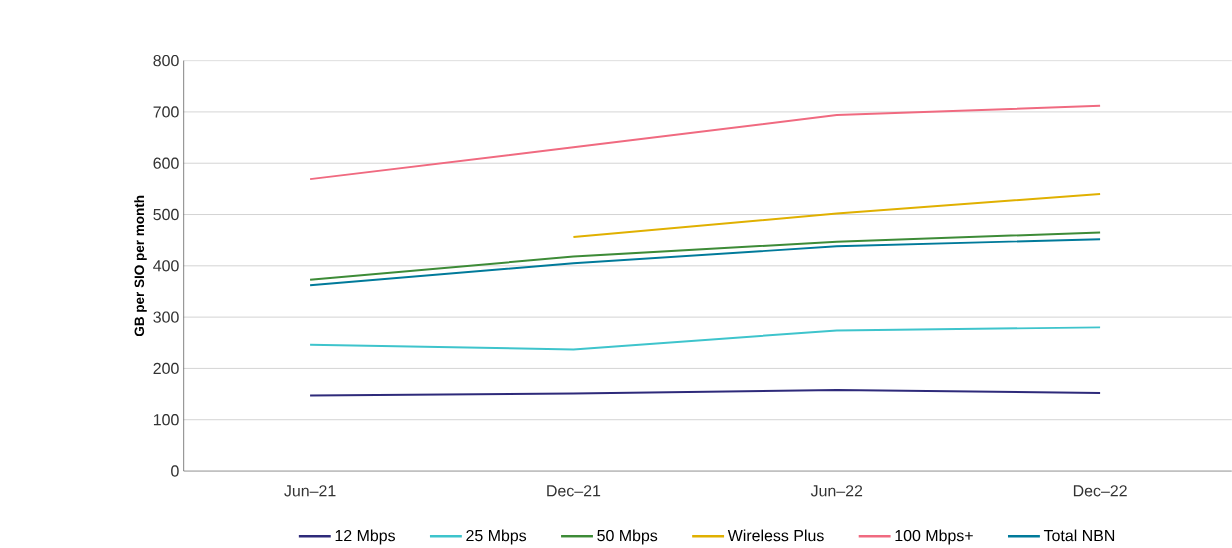 This screenshot has width=1232, height=548. What do you see at coordinates (166, 163) in the screenshot?
I see `y-tick-label: 600` at bounding box center [166, 163].